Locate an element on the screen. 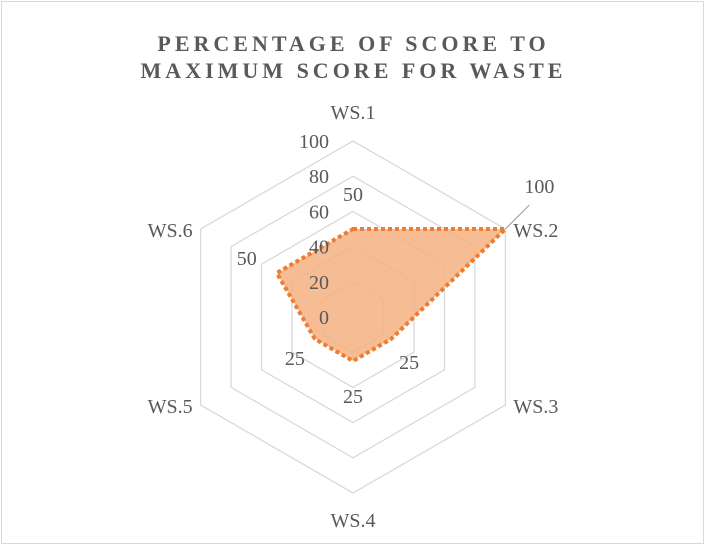  data-label-ws-5: 25 is located at coordinates (295, 359).